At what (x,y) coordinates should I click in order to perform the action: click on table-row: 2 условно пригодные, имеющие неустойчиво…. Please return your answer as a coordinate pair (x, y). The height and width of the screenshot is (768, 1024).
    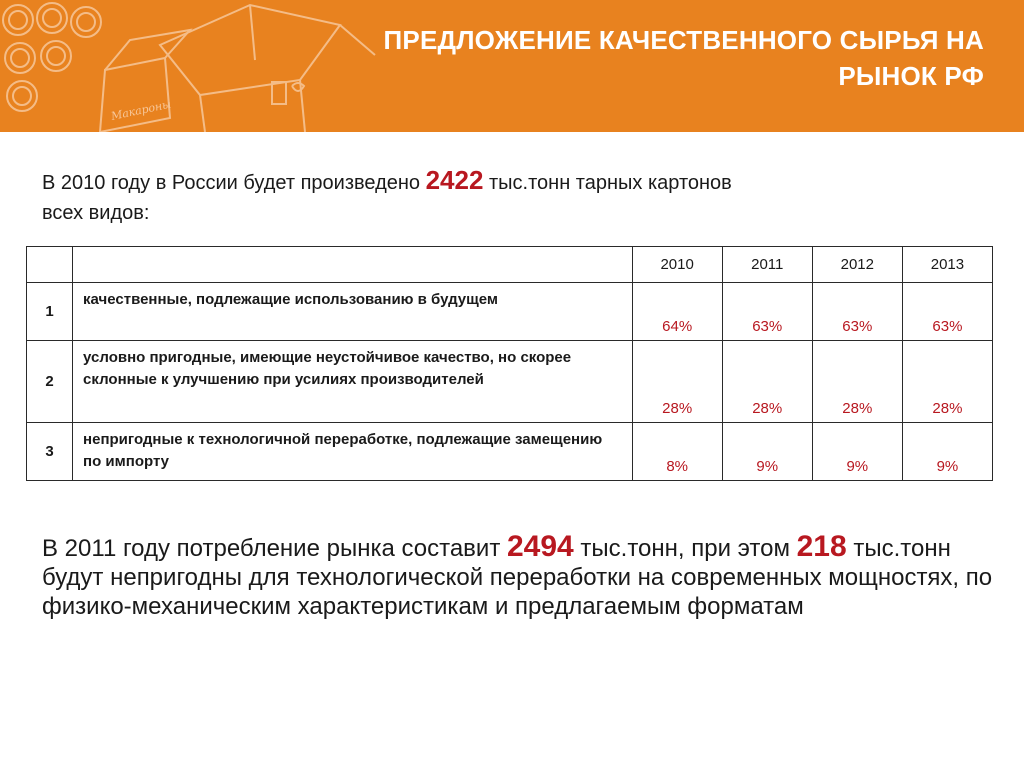
    Looking at the image, I should click on (509, 381).